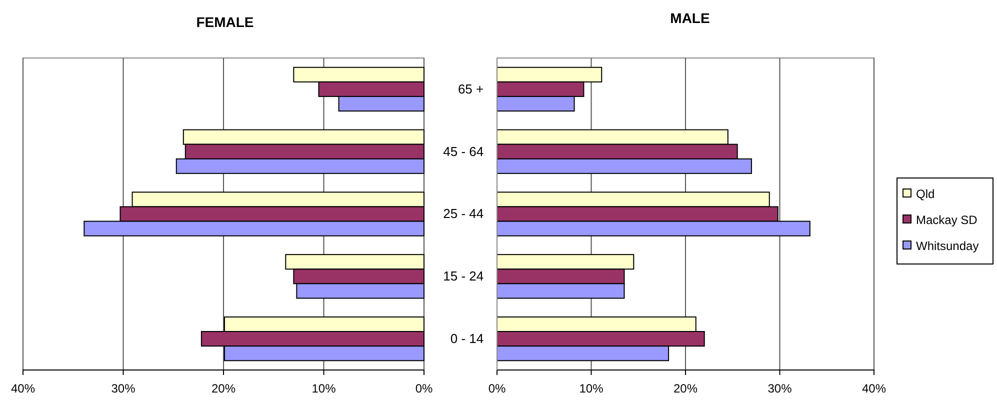  Describe the element at coordinates (471, 88) in the screenshot. I see `y-tick-label: 65 +` at that location.